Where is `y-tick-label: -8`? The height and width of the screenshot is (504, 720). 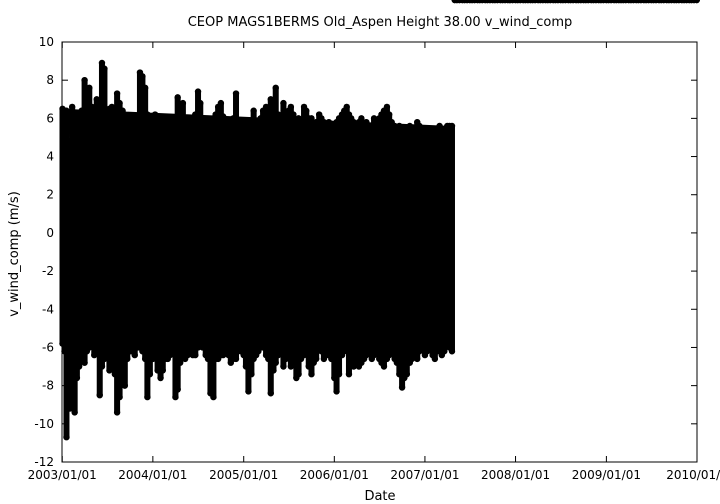 y-tick-label: -8 is located at coordinates (48, 386).